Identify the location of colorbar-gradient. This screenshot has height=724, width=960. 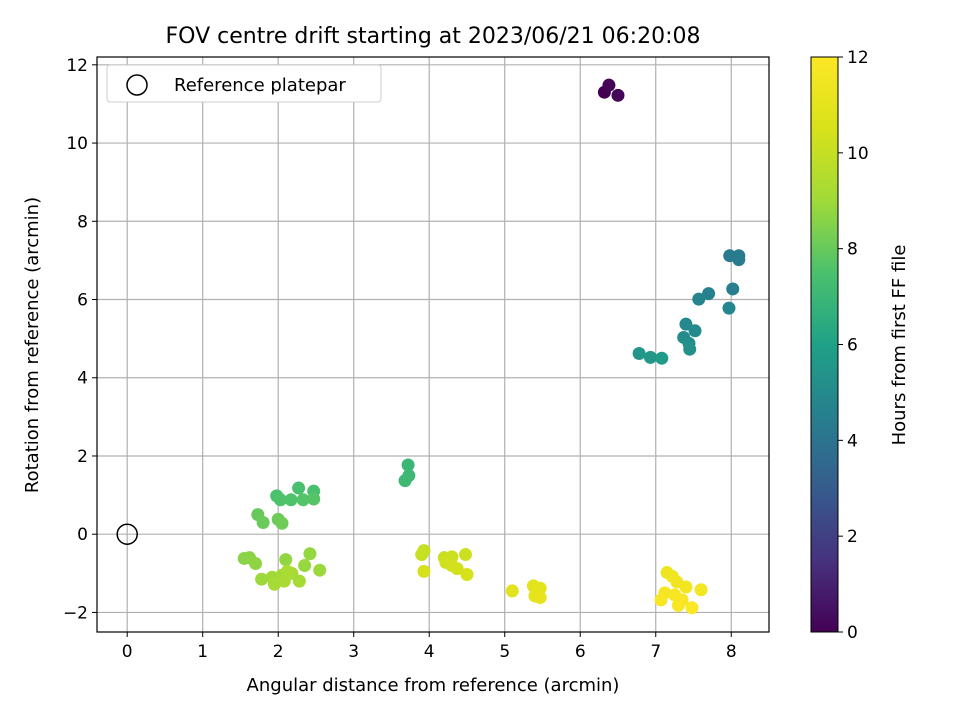
(824, 344).